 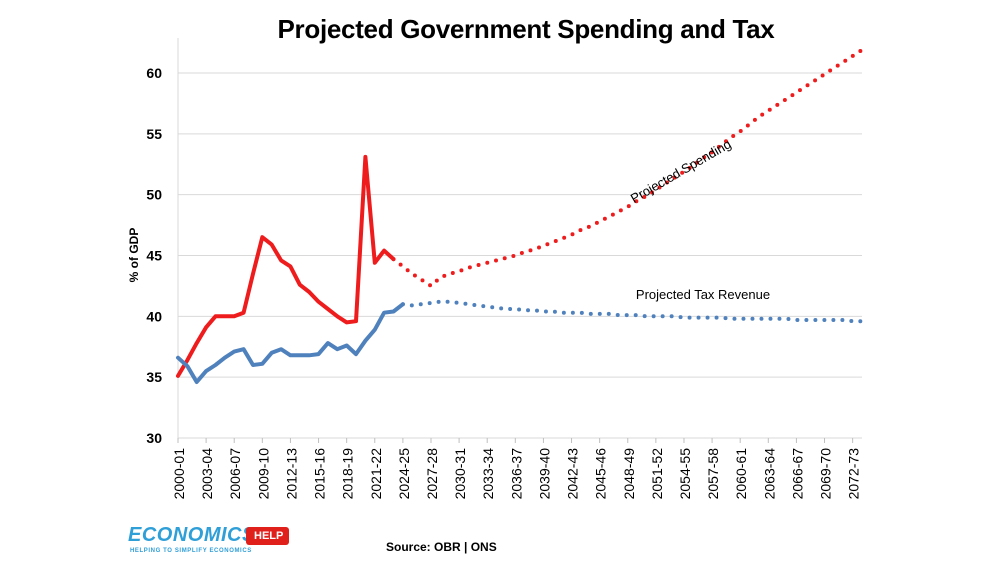 What do you see at coordinates (154, 377) in the screenshot?
I see `y-tick-label: 35` at bounding box center [154, 377].